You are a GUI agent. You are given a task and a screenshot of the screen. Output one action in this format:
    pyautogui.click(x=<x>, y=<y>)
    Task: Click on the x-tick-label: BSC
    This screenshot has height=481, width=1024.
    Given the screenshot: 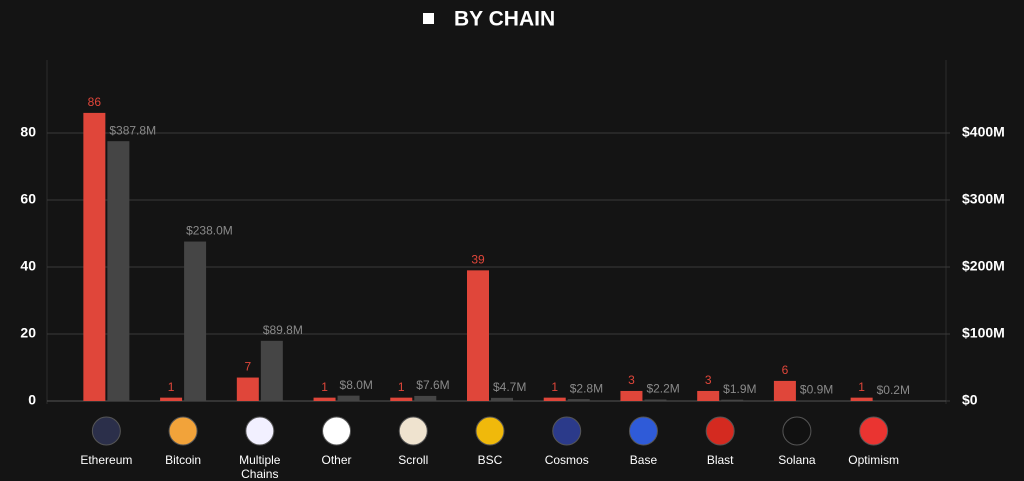 What is the action you would take?
    pyautogui.click(x=490, y=460)
    